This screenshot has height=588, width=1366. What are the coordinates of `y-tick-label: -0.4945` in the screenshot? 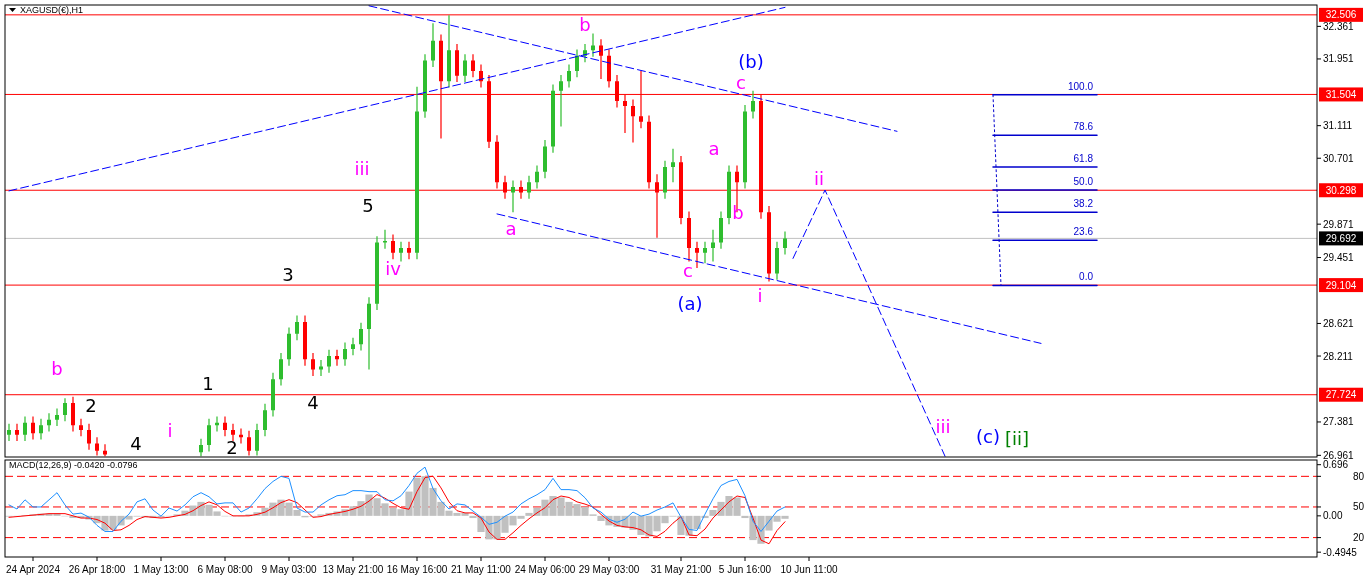 It's located at (1340, 552).